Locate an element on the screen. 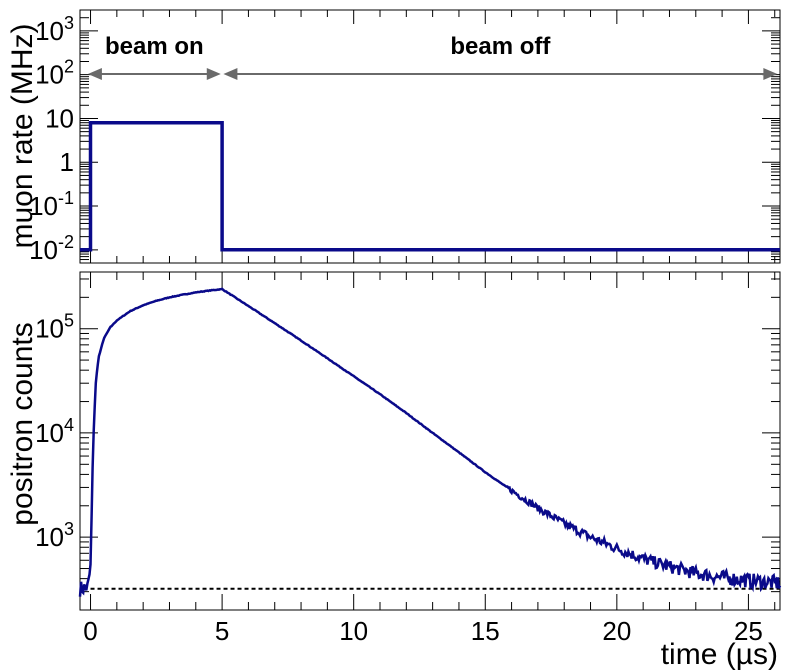  beam-annotations: beam on beam off is located at coordinates (432, 56).